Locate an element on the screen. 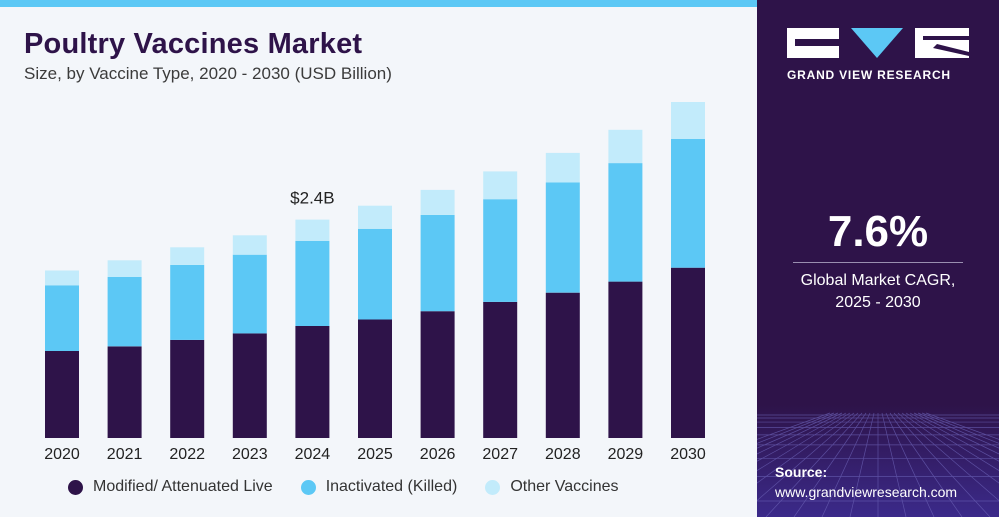 This screenshot has width=999, height=517. x-tick-label: 2026 is located at coordinates (438, 454).